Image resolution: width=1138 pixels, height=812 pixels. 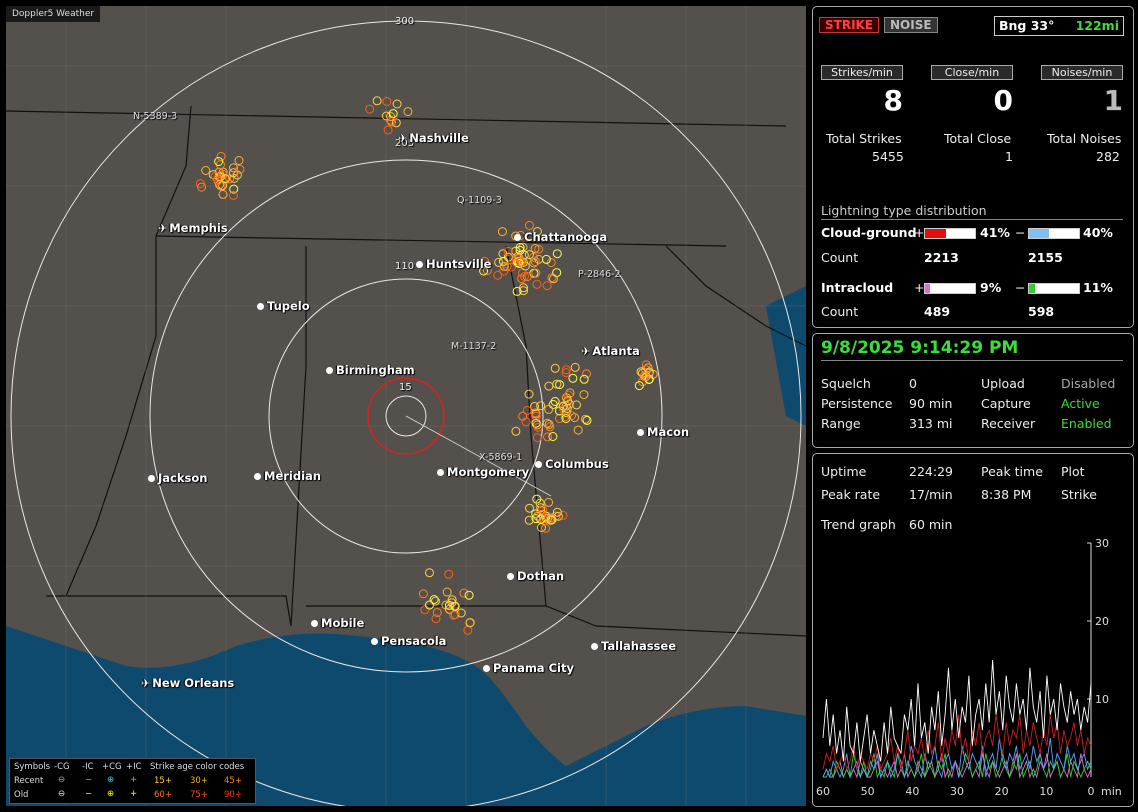 What do you see at coordinates (1080, 403) in the screenshot?
I see `capture-value: Active` at bounding box center [1080, 403].